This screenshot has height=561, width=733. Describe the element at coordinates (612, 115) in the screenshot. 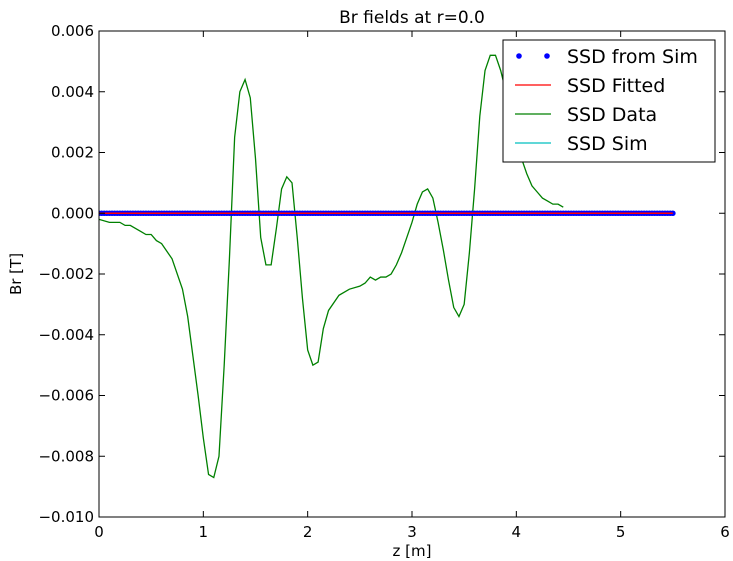

I see `legend-label: SSD Data` at that location.